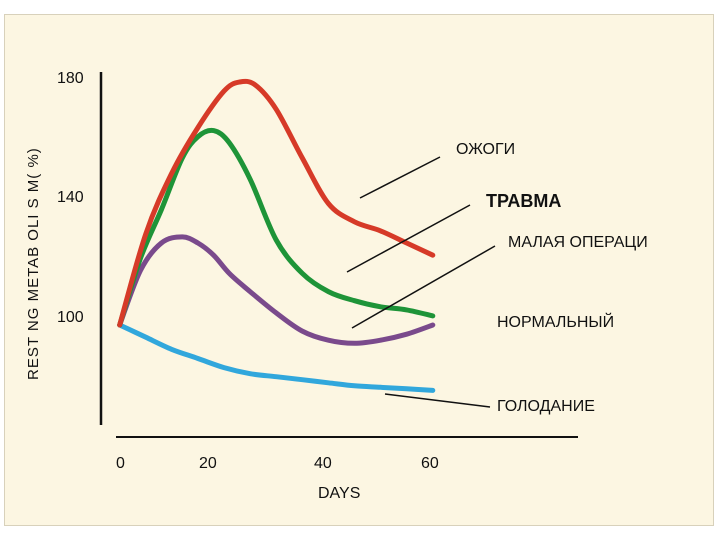 The width and height of the screenshot is (720, 540). What do you see at coordinates (70, 197) in the screenshot?
I see `y-tick-140: 140` at bounding box center [70, 197].